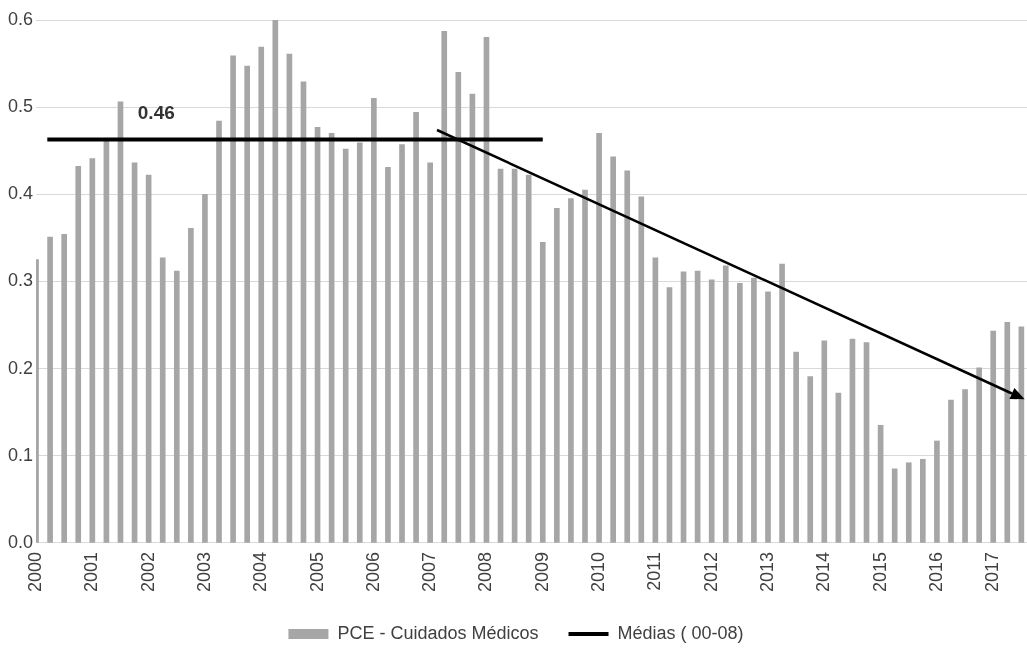 Image resolution: width=1027 pixels, height=653 pixels. I want to click on legend-label: PCE - Cuidados Médicos, so click(438, 632).